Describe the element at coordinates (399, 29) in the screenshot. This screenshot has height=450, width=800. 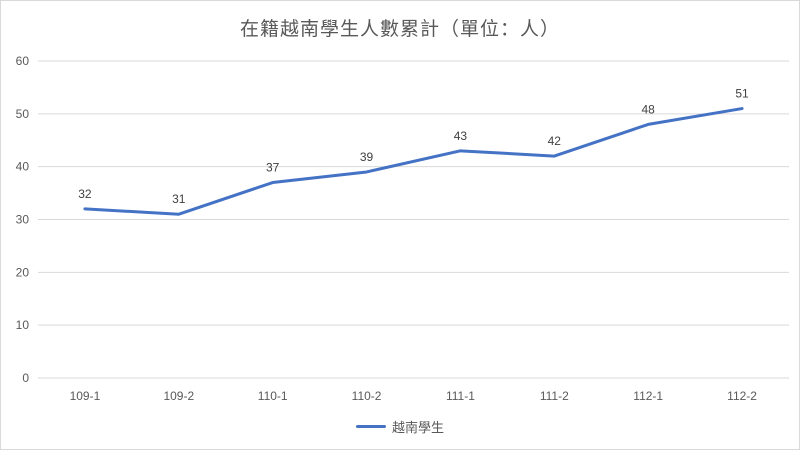
I see `chart-title: 在籍越南學生人數累計（單位：人）` at that location.